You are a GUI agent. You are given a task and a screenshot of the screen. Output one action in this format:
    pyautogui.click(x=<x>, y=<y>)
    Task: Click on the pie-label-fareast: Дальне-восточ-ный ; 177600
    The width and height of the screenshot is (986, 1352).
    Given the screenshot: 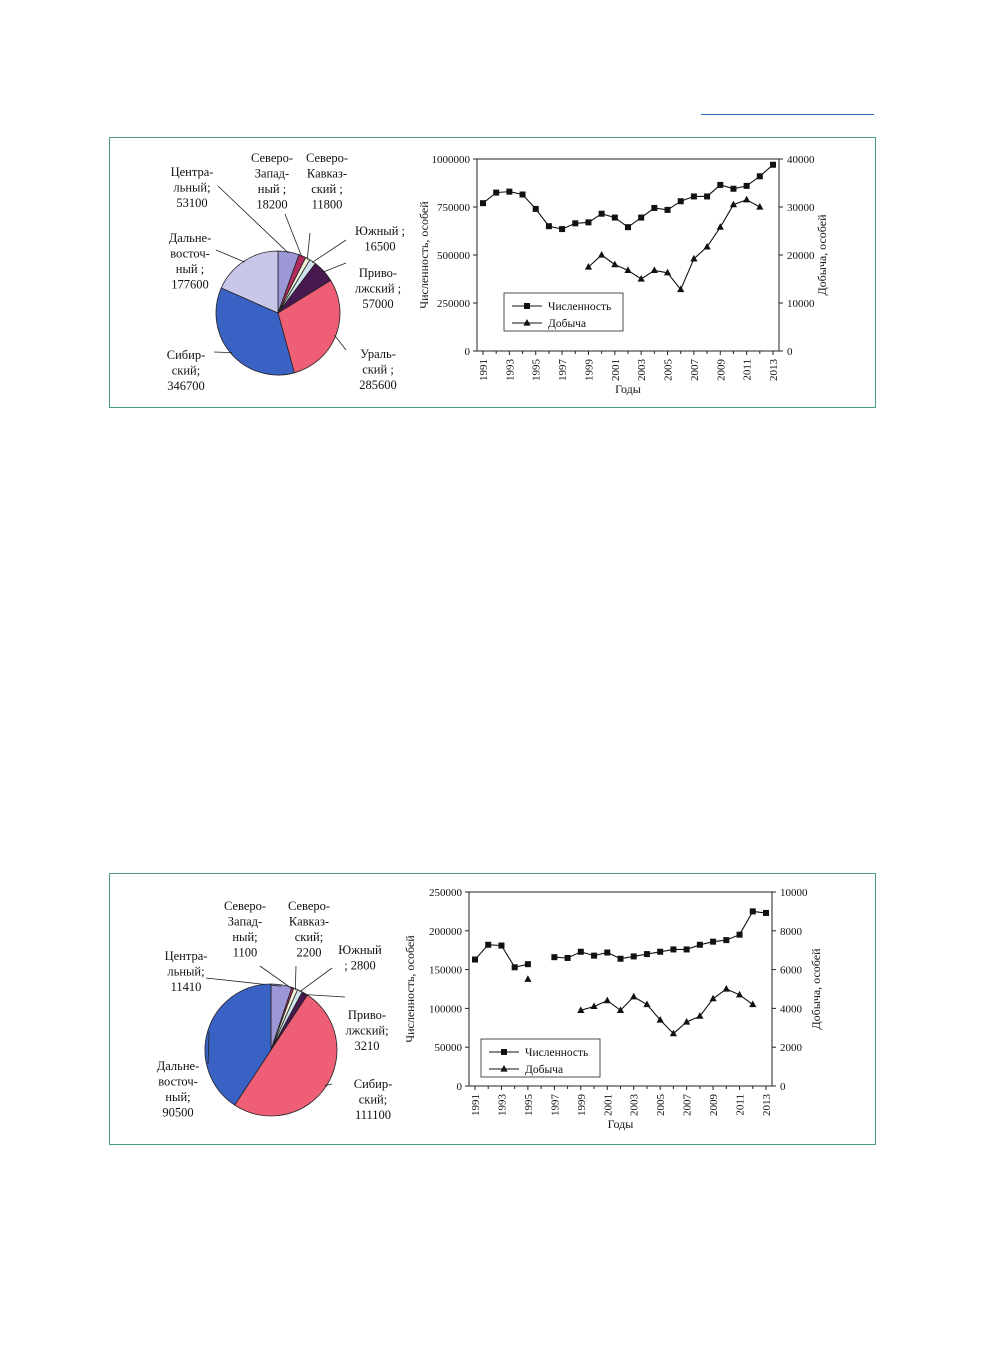 What is the action you would take?
    pyautogui.click(x=190, y=261)
    